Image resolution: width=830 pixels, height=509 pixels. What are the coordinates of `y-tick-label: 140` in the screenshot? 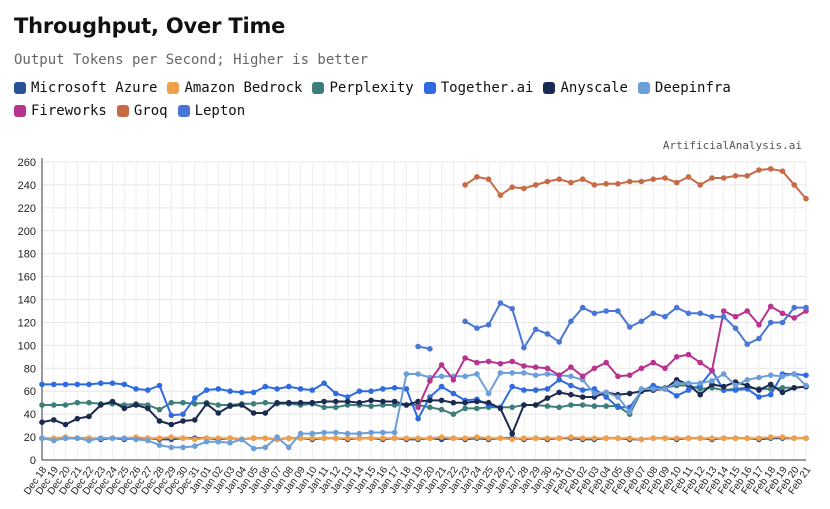 It's located at (27, 301).